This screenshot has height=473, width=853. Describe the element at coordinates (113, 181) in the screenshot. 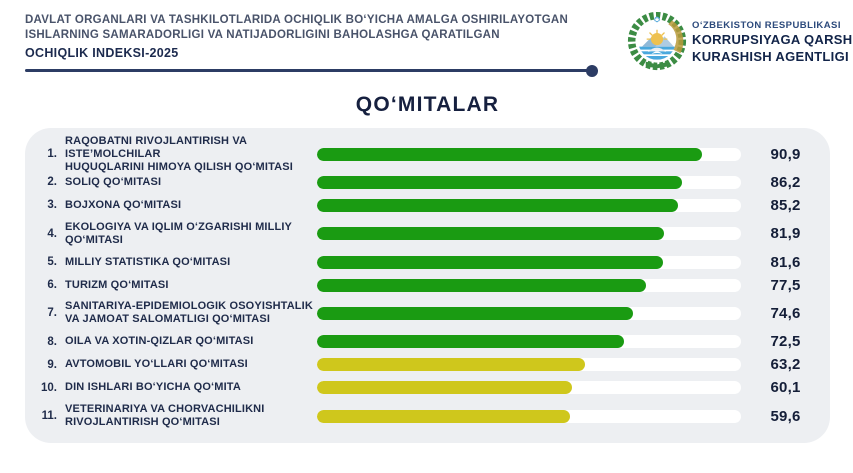

I see `committee-name: SOLIQ QO‘MITASI` at that location.